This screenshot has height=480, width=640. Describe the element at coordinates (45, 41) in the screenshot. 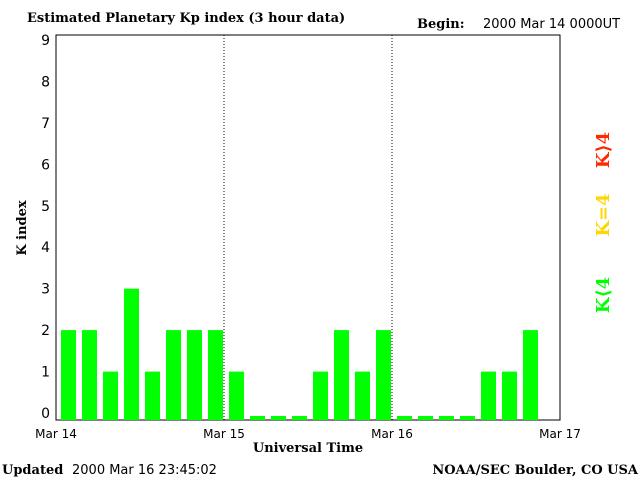

I see `y-tick-label: 9` at that location.